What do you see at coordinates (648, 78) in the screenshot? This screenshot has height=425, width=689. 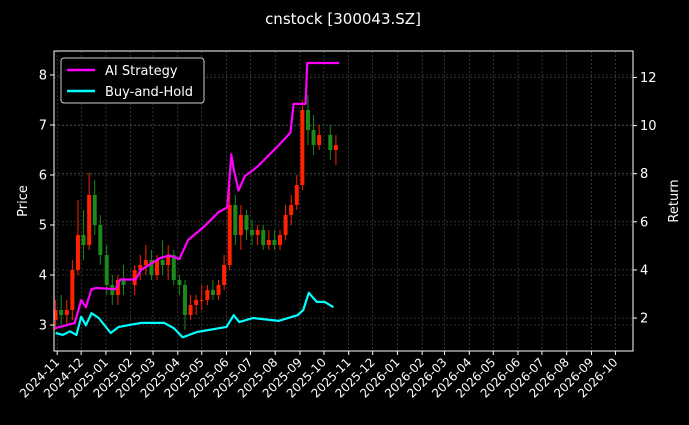 I see `y-tick-label-right: 12` at bounding box center [648, 78].